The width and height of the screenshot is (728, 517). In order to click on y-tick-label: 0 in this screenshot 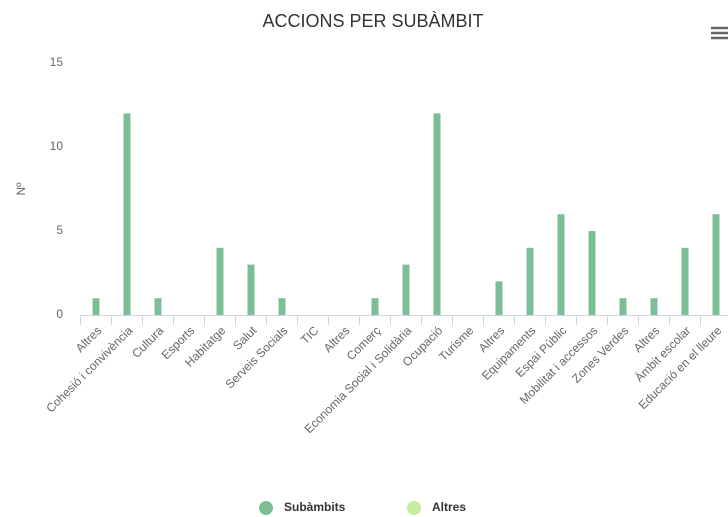, I will do `click(59, 314)`.